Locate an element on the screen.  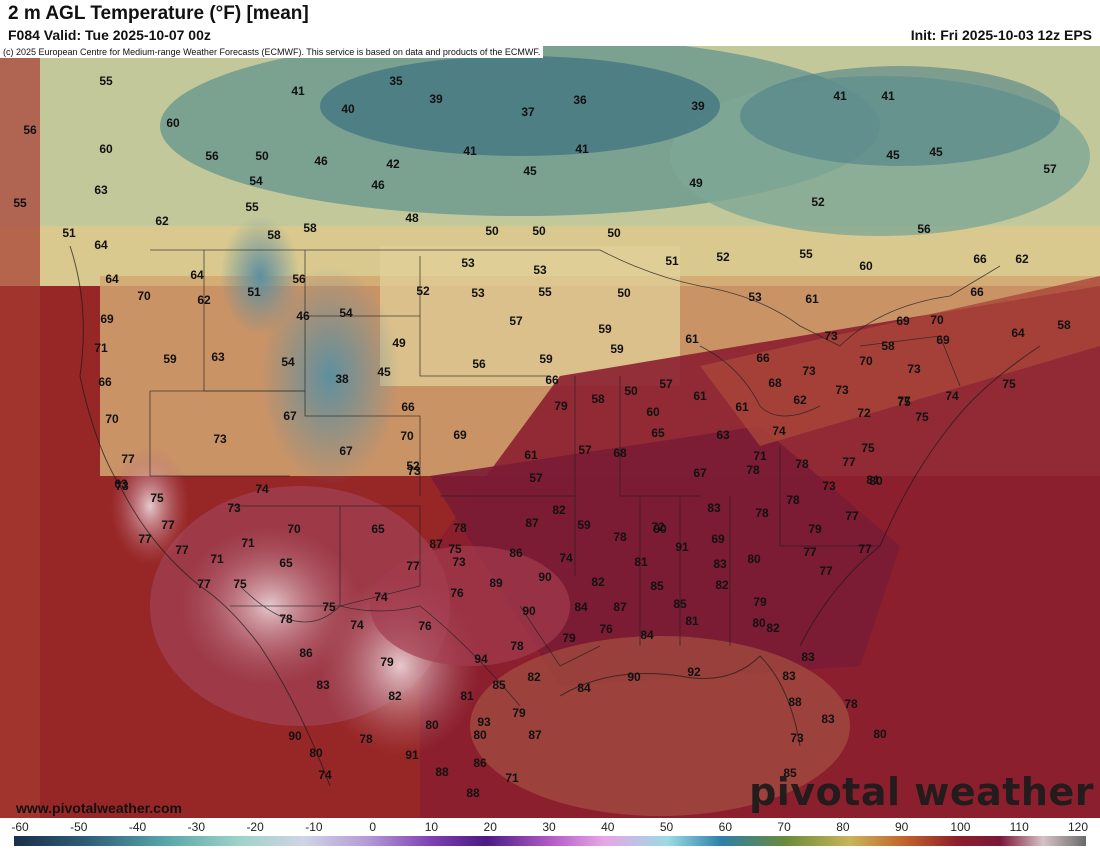
temperature-label: 39 is located at coordinates (698, 106).